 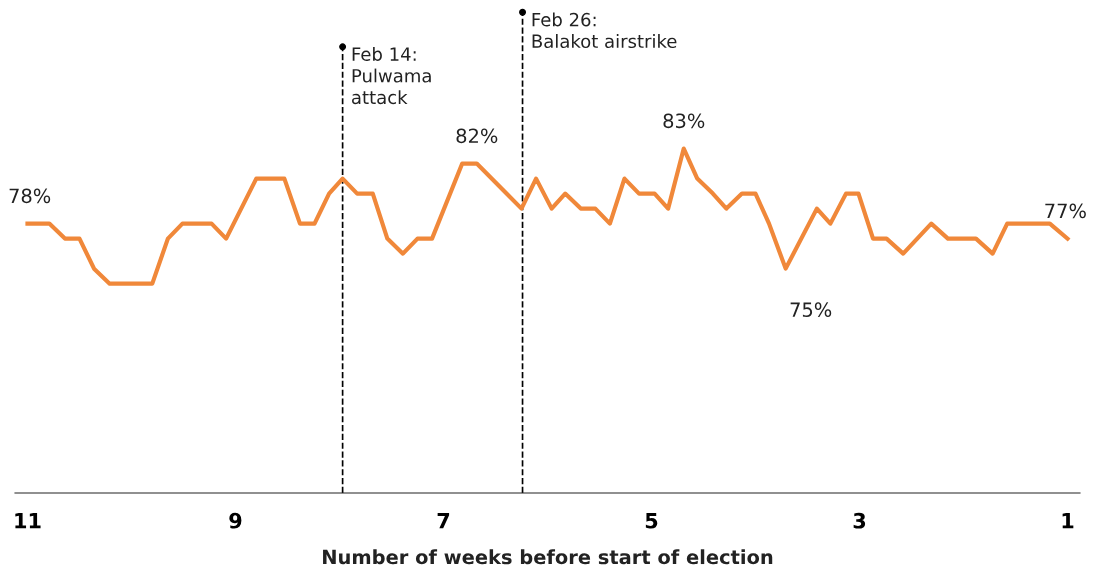 I want to click on ref-line-label: Feb 26: Balakot airstrike, so click(x=604, y=30).